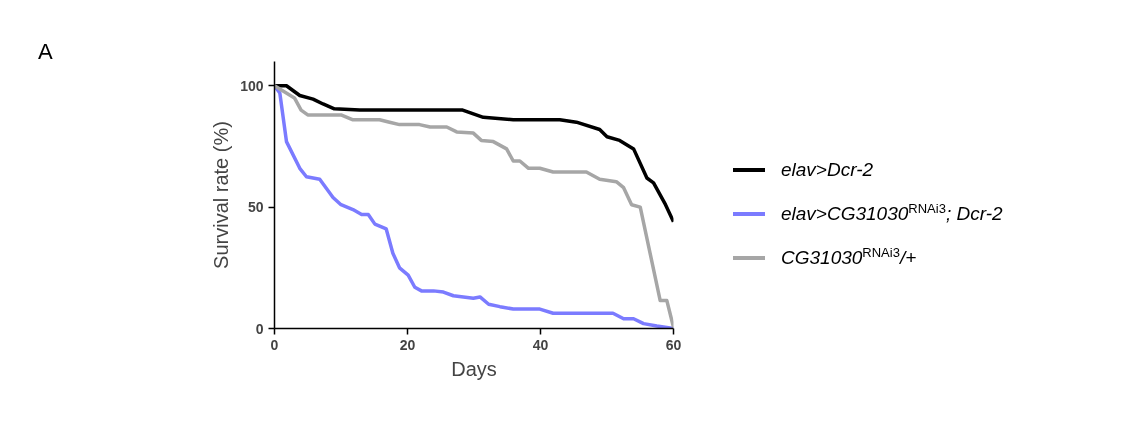  Describe the element at coordinates (255, 207) in the screenshot. I see `y-tick-label: 50` at that location.